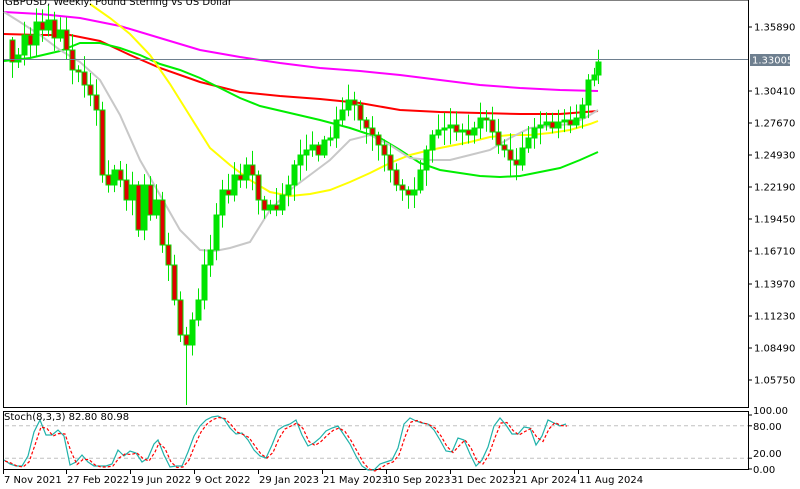 This screenshot has height=489, width=800. I want to click on time-tick-label: 29 Jan 2023, so click(289, 480).